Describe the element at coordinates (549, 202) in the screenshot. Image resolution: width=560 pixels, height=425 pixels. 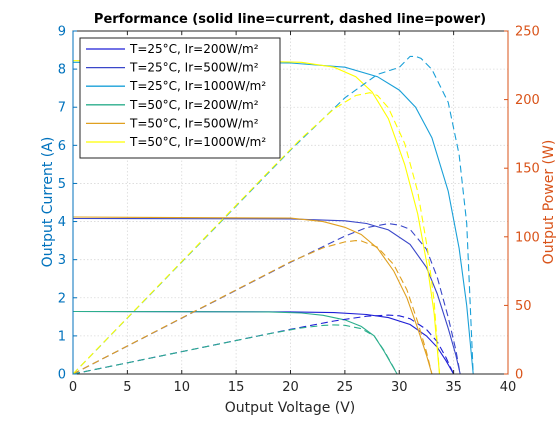
I see `right-axis-title: Output Power (W)` at that location.